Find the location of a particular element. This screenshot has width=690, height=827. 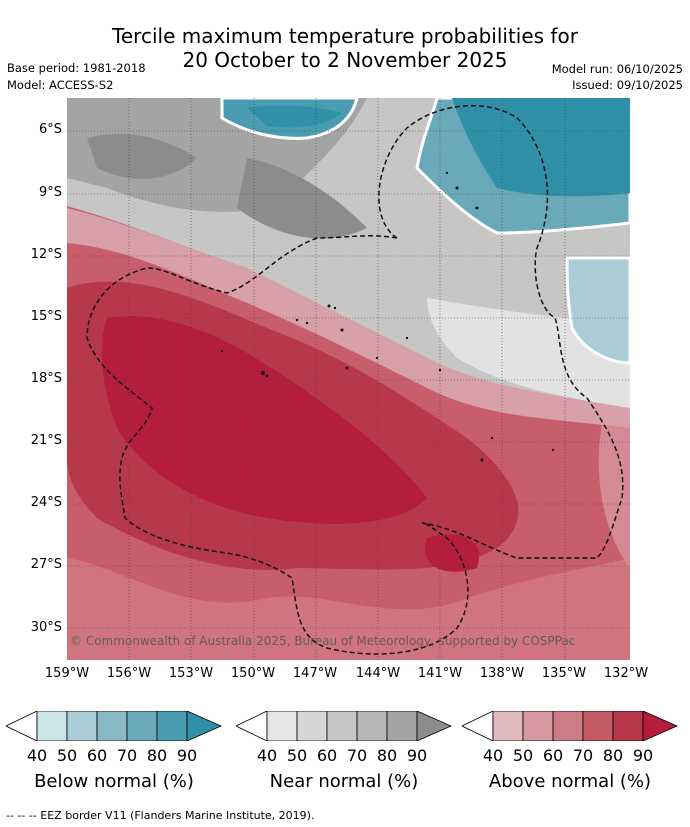

near-normal-title: Near normal (%) is located at coordinates (344, 781).